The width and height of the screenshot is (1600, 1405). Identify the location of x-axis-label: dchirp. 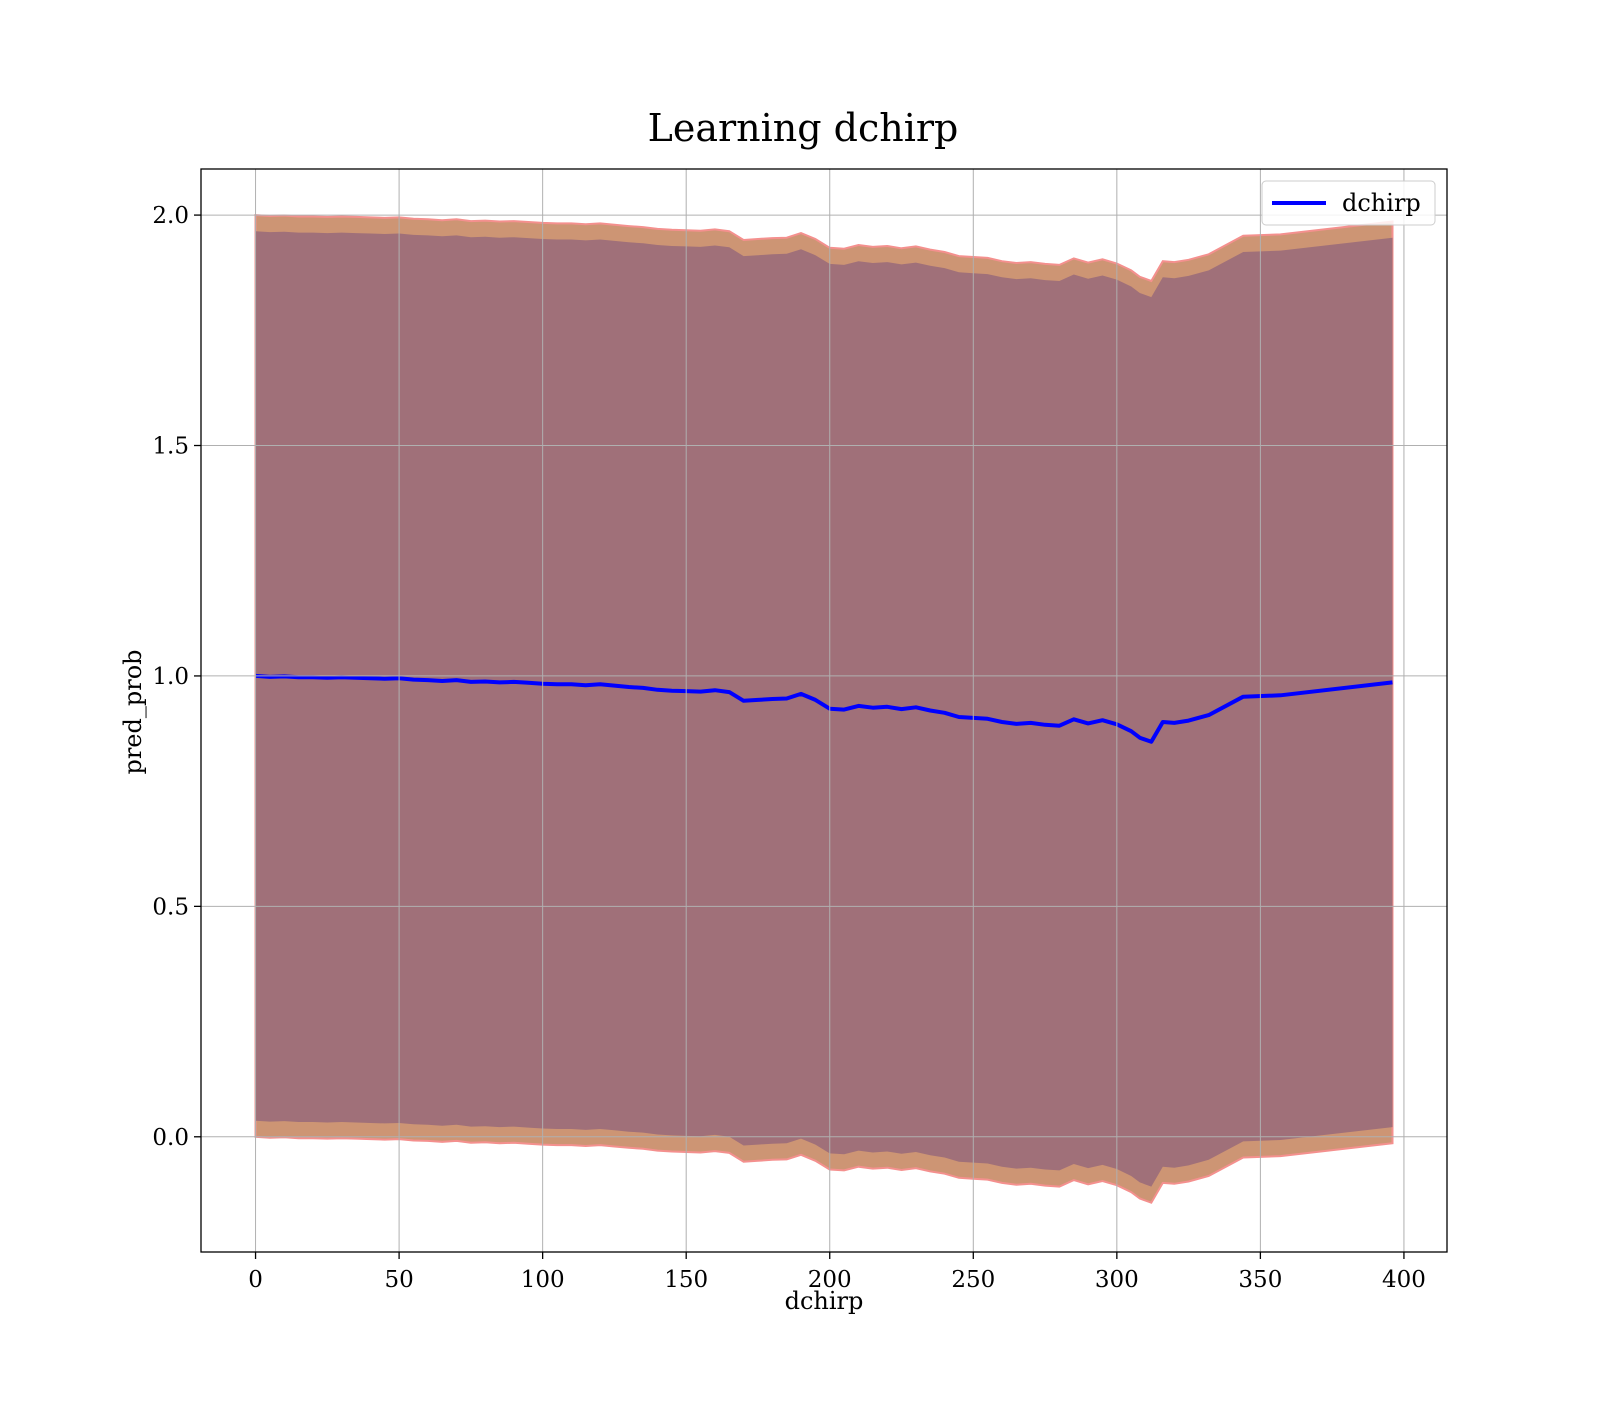
(824, 1301).